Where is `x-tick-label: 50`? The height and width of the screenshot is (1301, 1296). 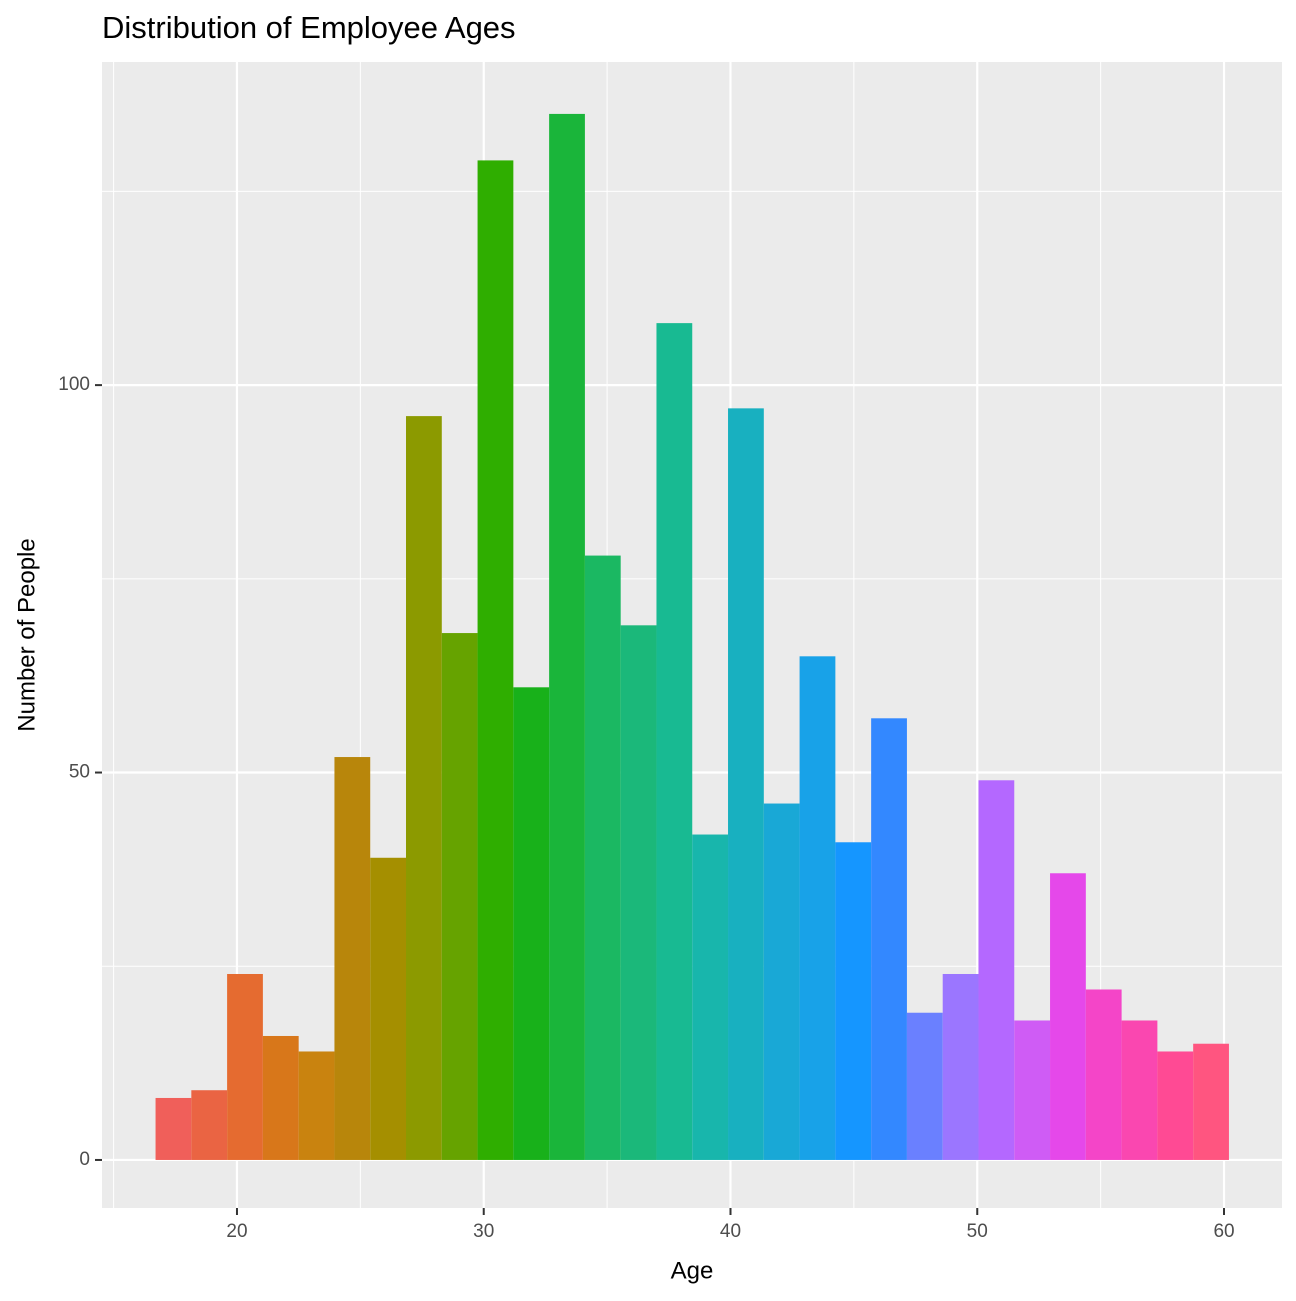 x-tick-label: 50 is located at coordinates (977, 1231).